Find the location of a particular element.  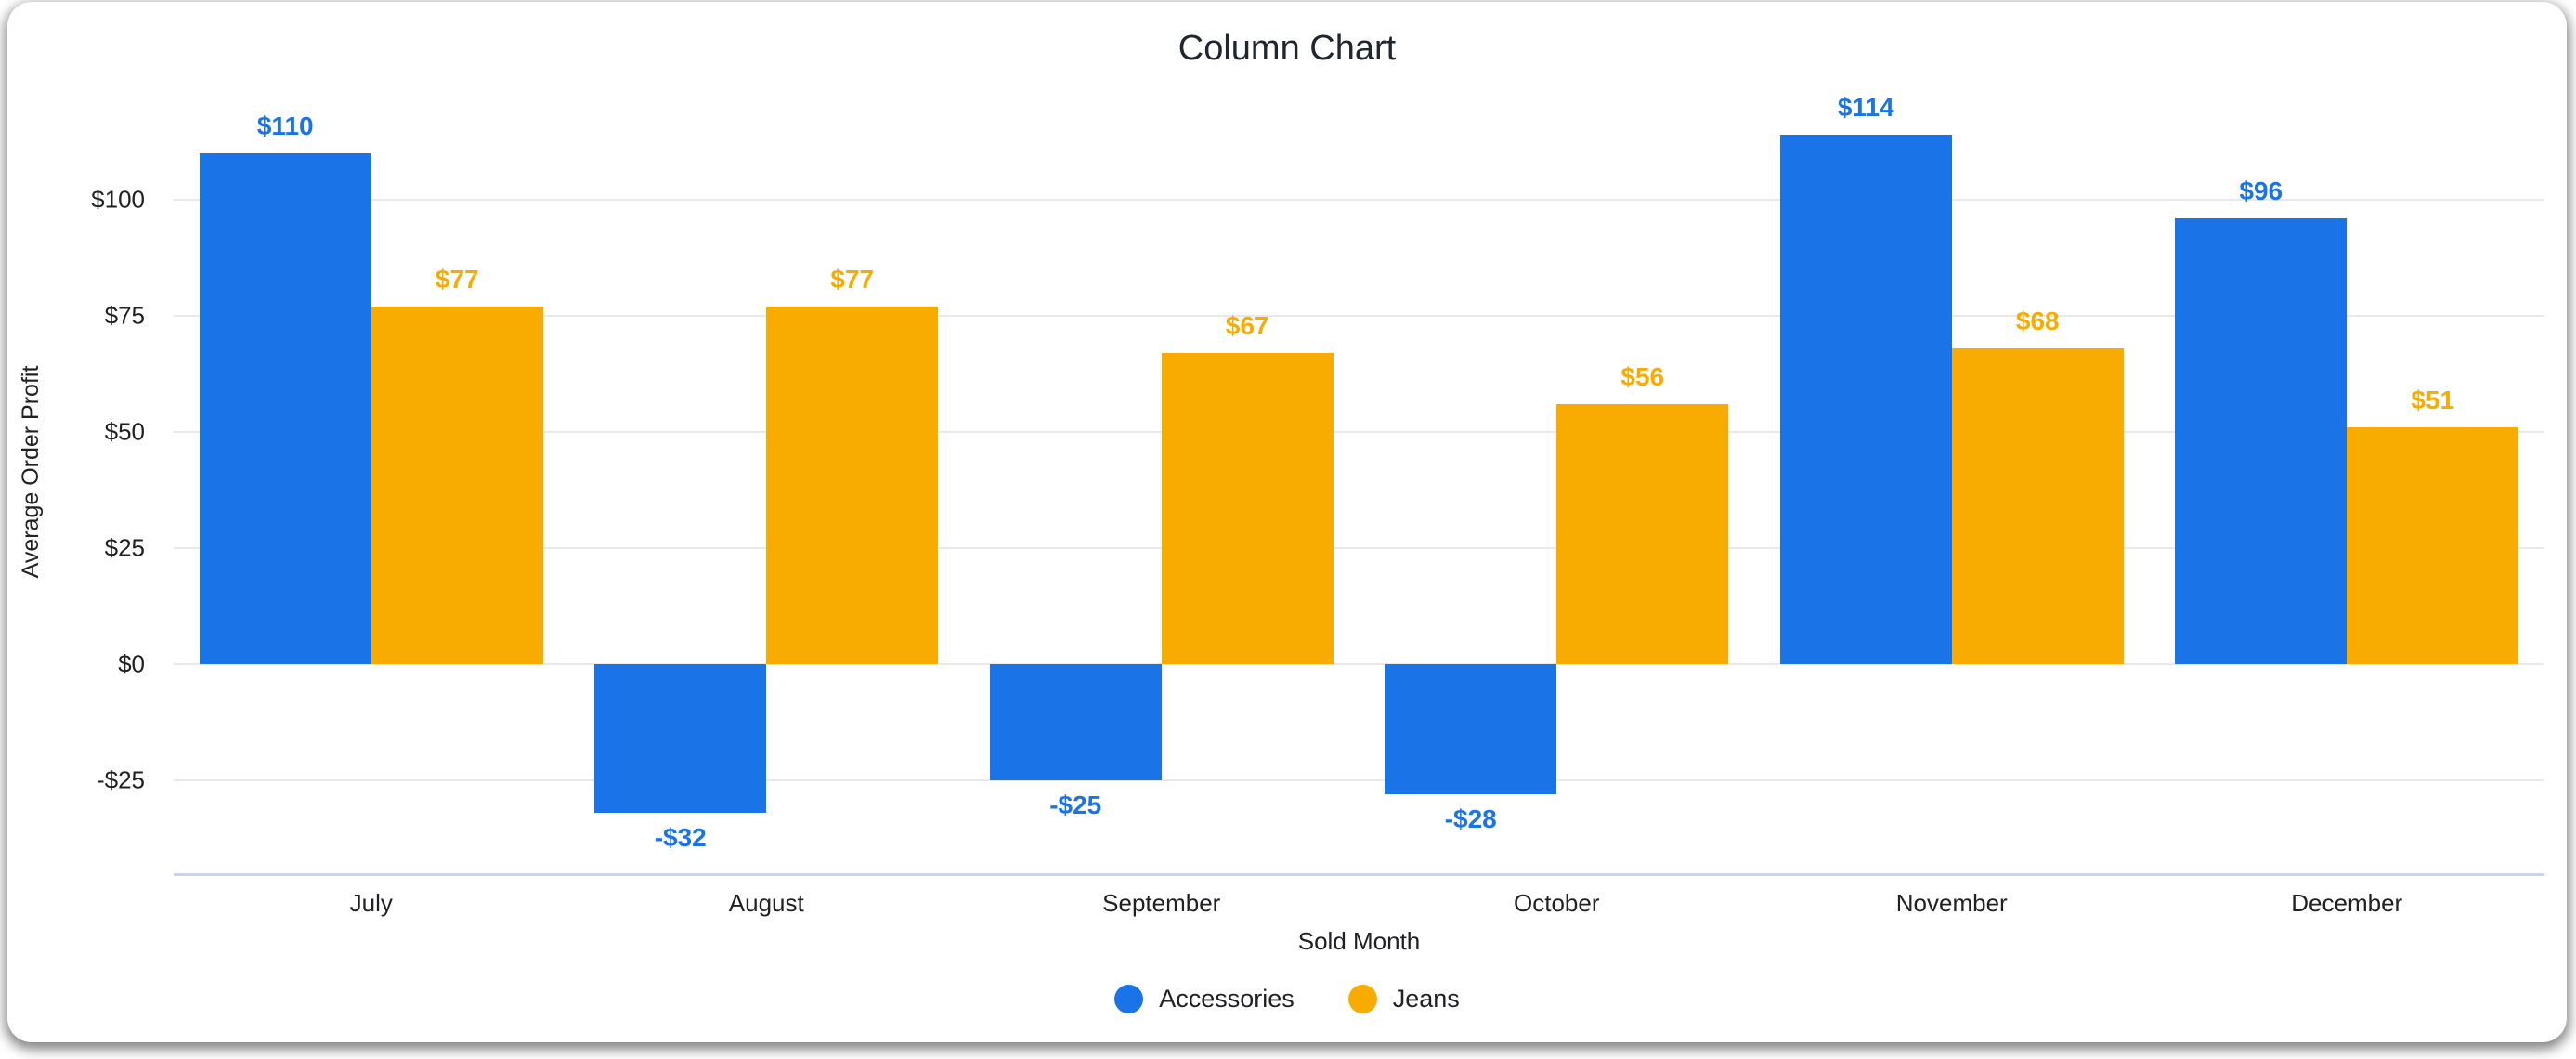

bar-jeans-august is located at coordinates (852, 485).